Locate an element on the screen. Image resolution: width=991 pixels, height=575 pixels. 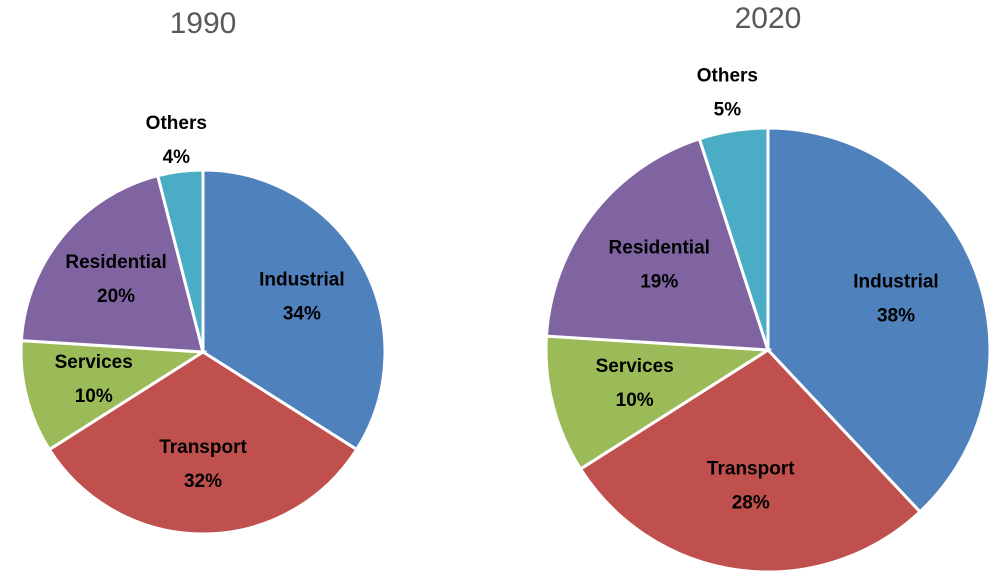
chart-title: 1990 is located at coordinates (203, 23).